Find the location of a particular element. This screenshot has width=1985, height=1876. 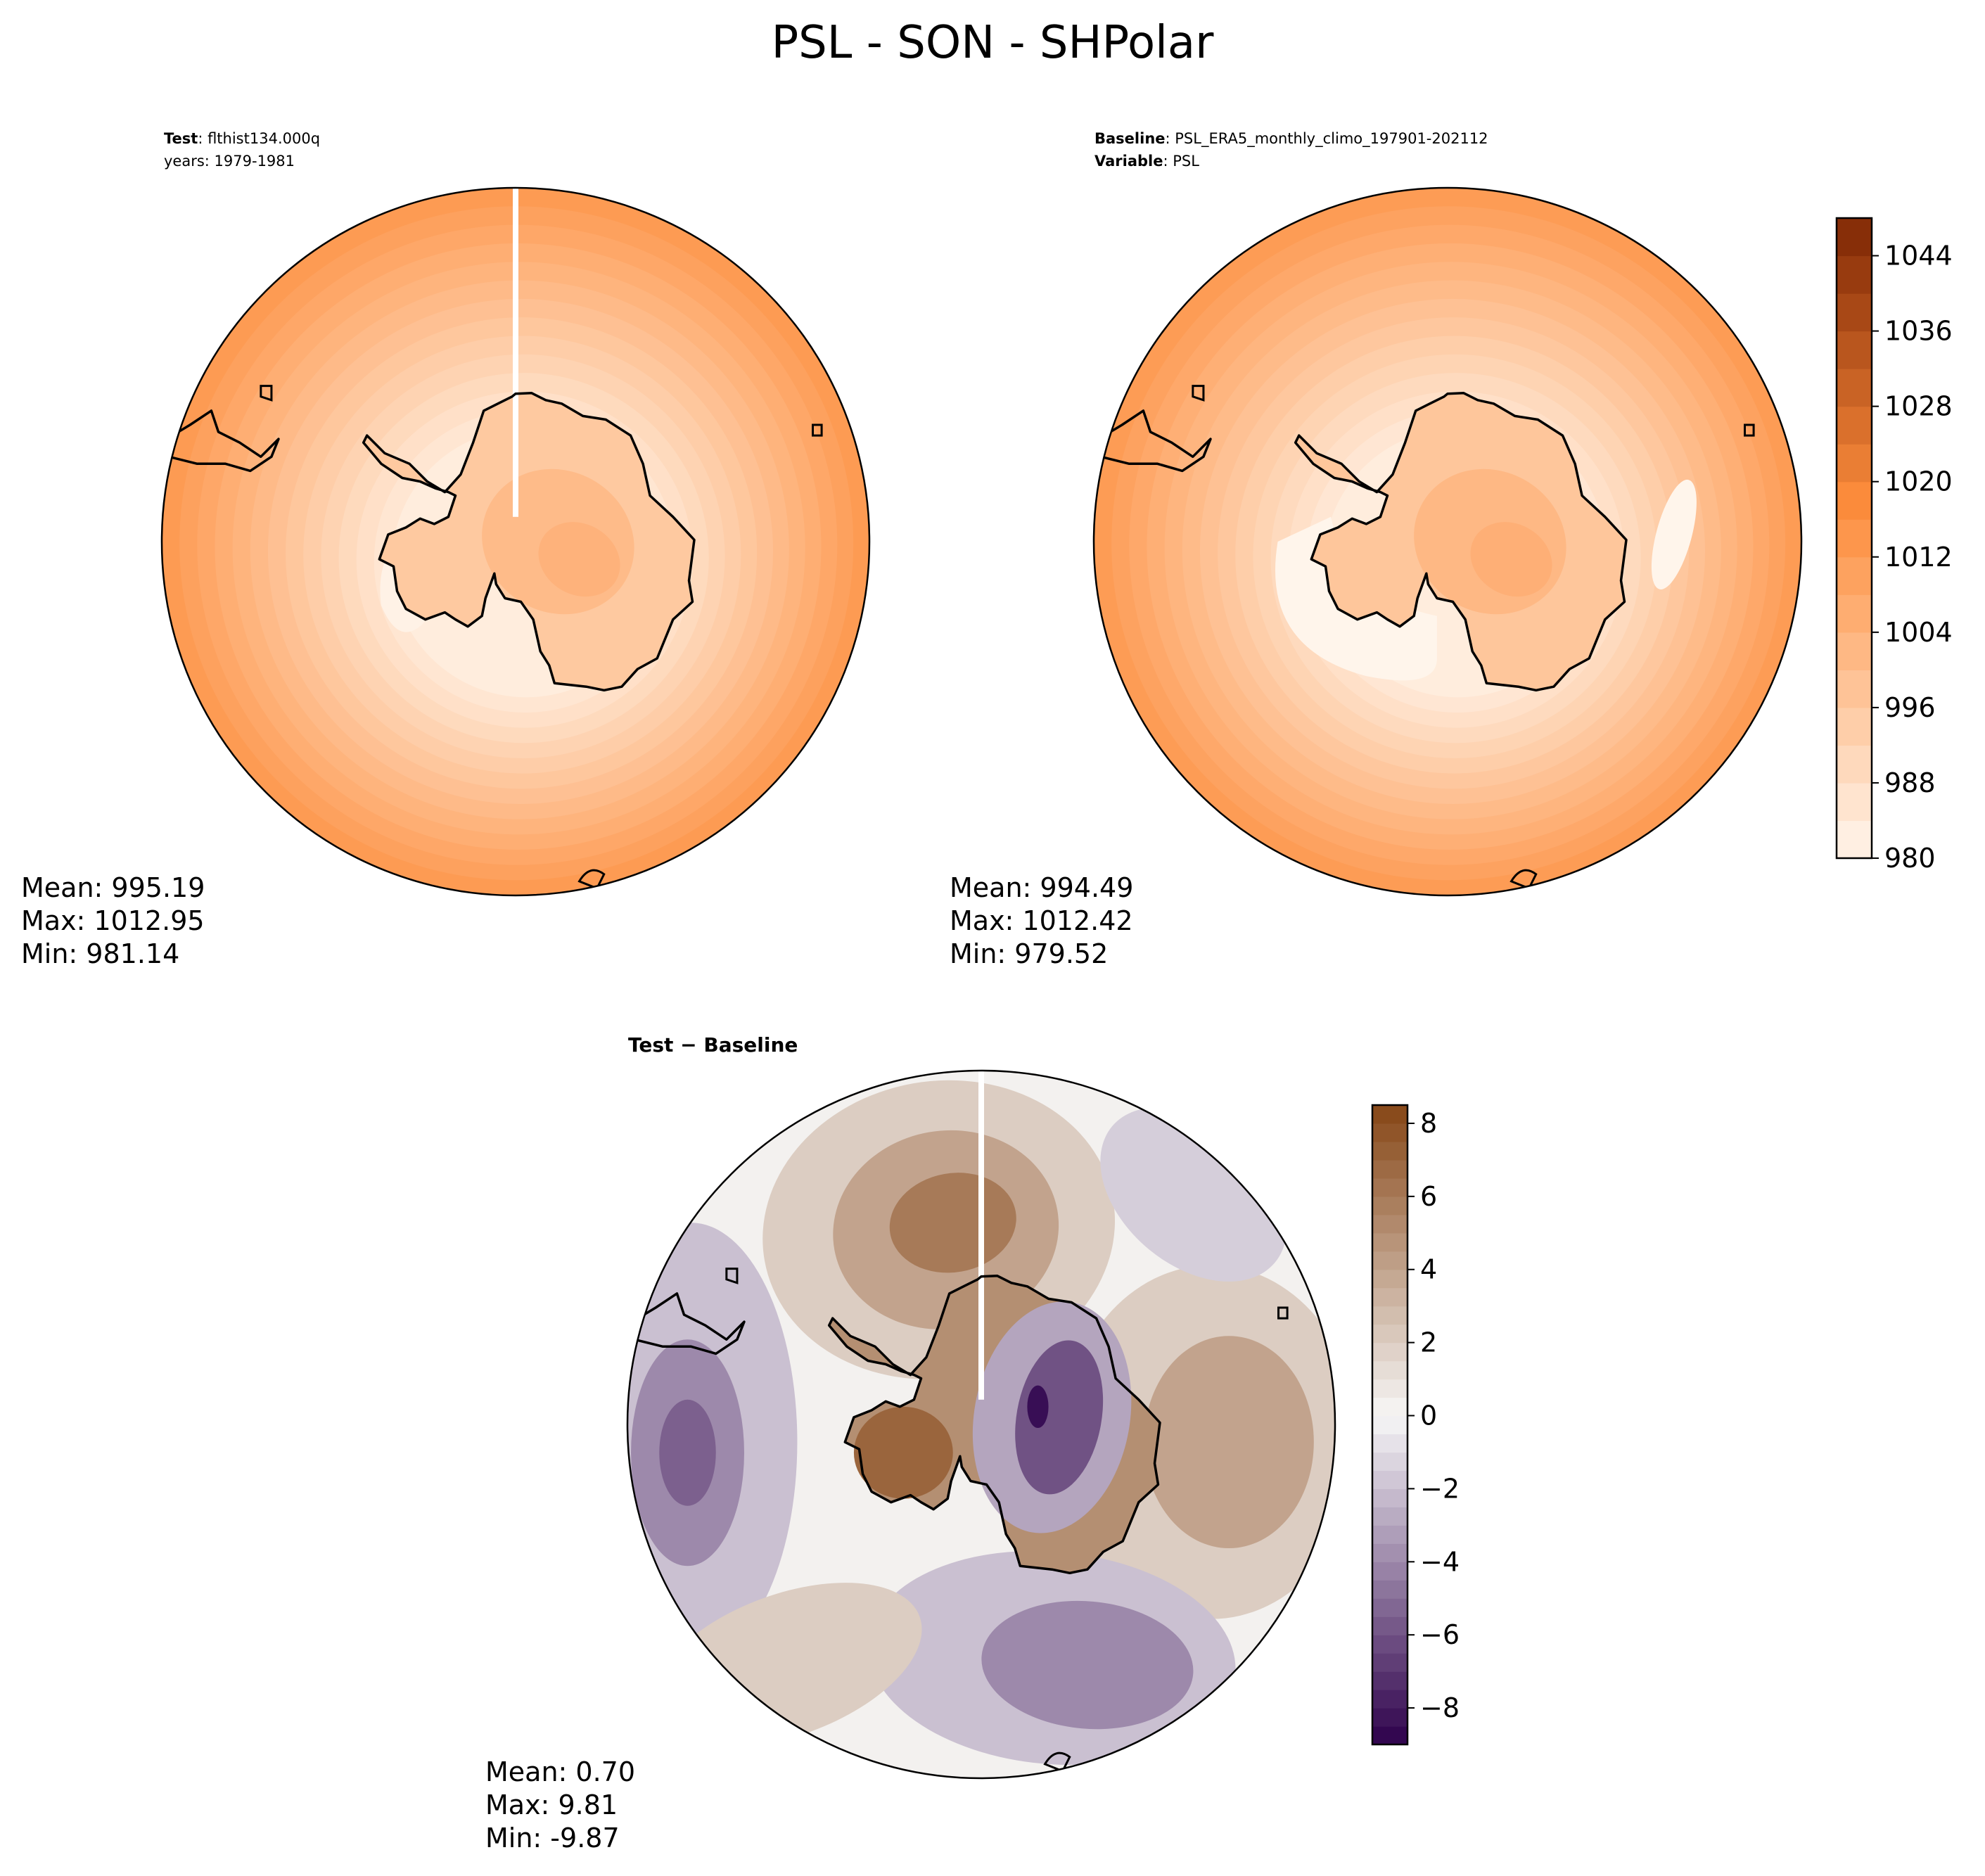

plateau-core is located at coordinates (1511, 559).